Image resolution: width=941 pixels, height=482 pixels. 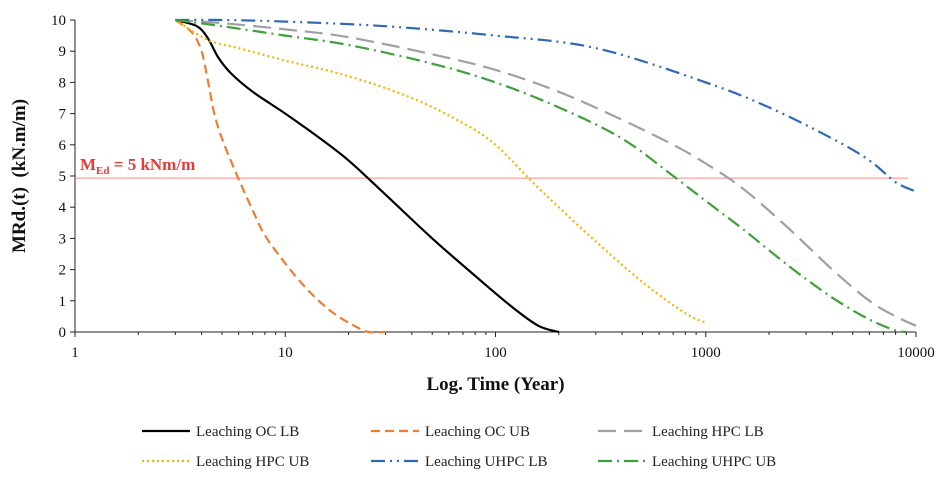 What do you see at coordinates (916, 353) in the screenshot?
I see `x-tick-label: 10000` at bounding box center [916, 353].